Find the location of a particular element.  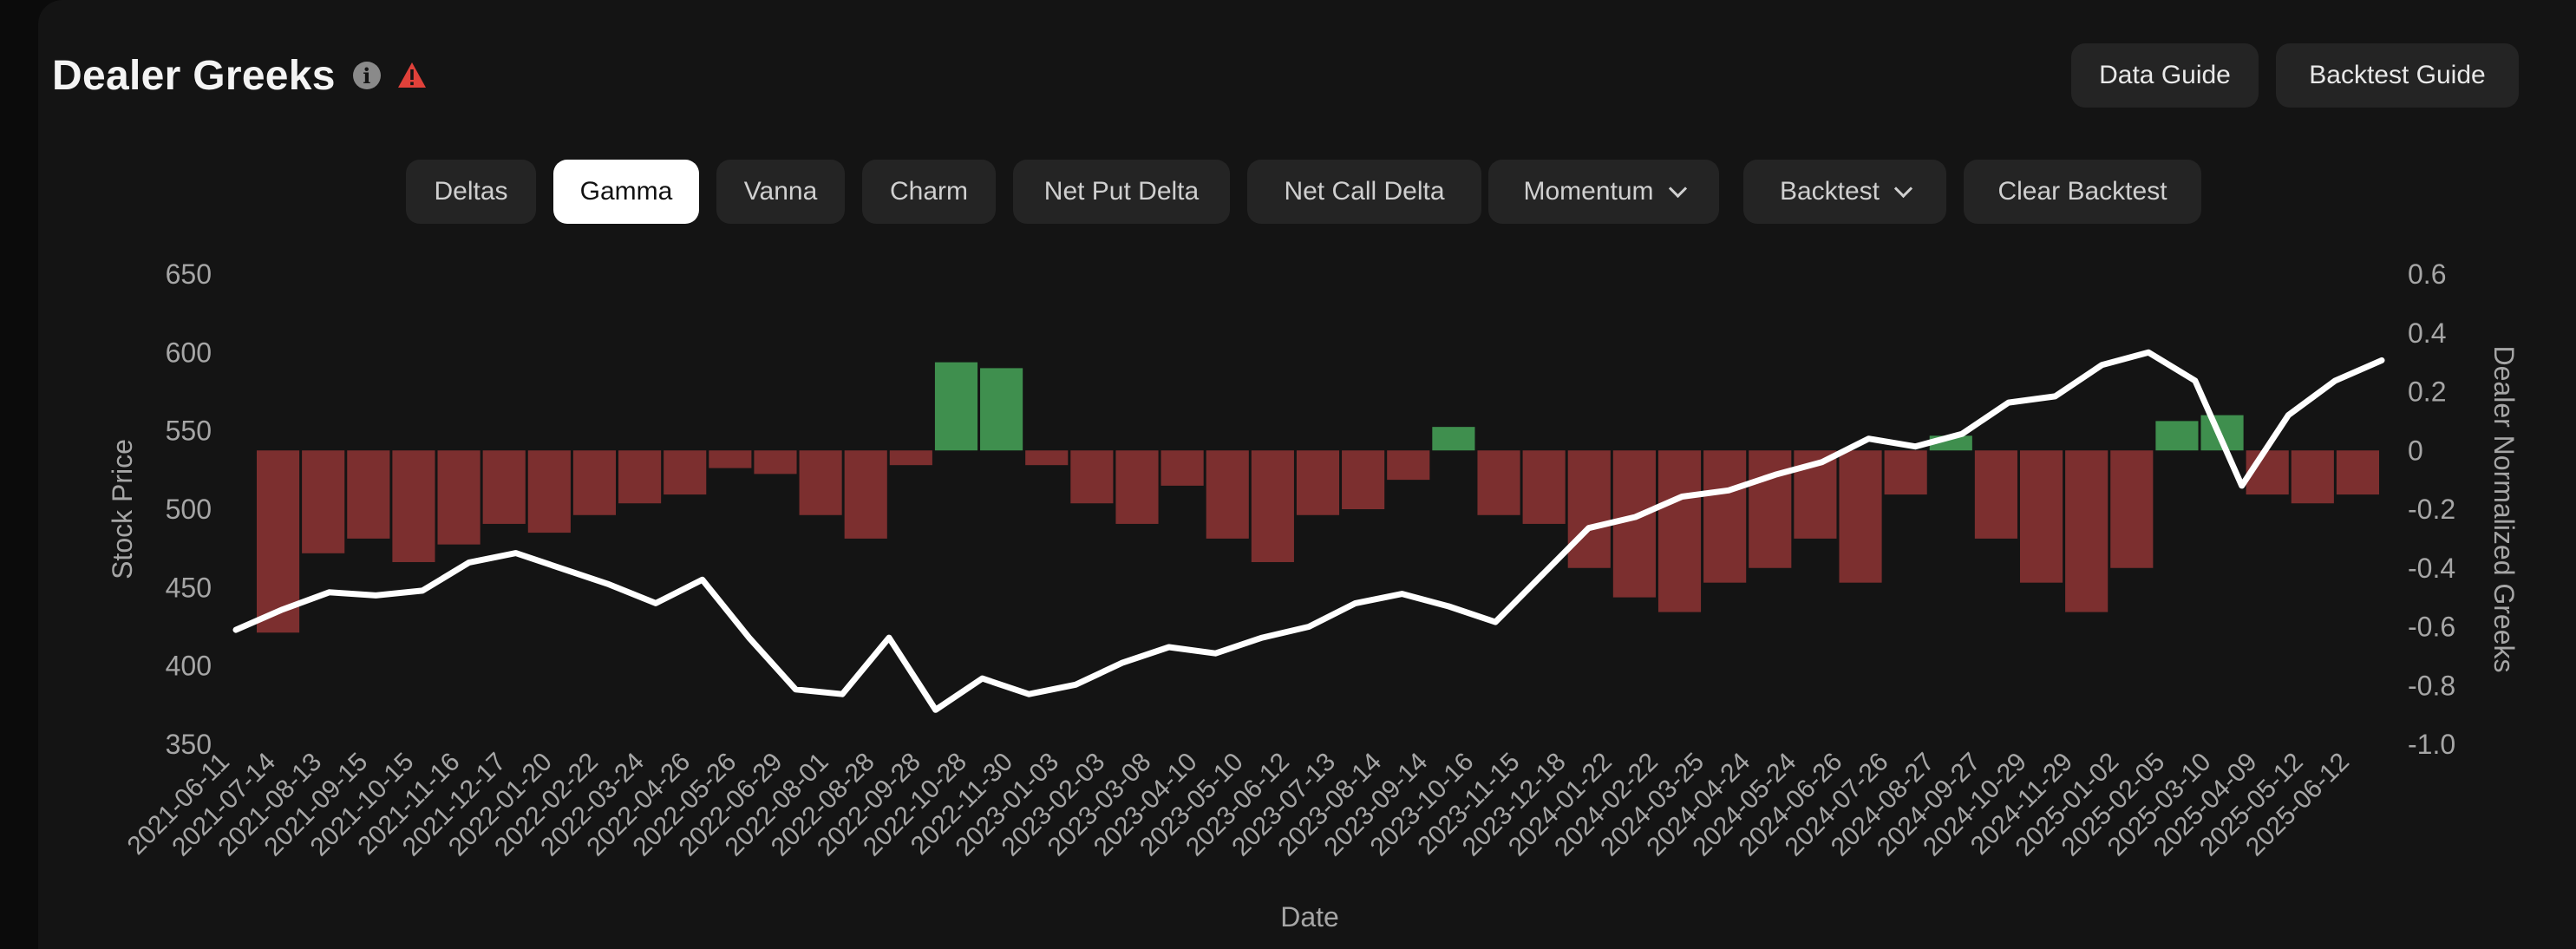

tab-vanna: Vanna is located at coordinates (780, 192).